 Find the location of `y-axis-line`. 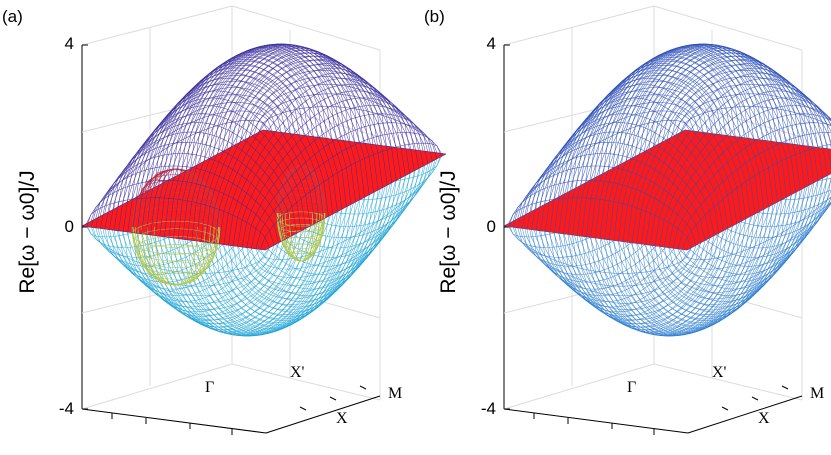

y-axis-line is located at coordinates (323, 414).